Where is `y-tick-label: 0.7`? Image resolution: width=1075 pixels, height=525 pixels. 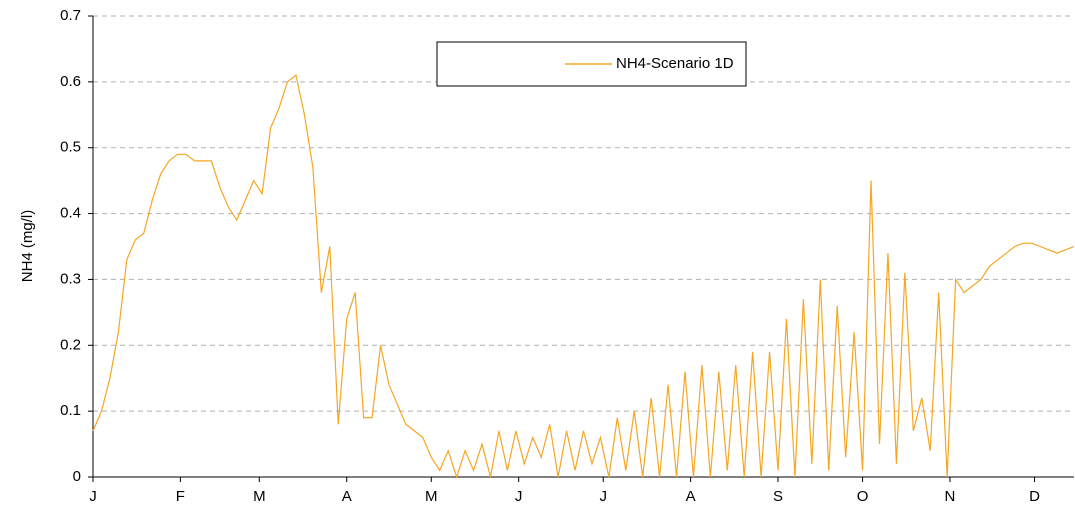
y-tick-label: 0.7 is located at coordinates (70, 15).